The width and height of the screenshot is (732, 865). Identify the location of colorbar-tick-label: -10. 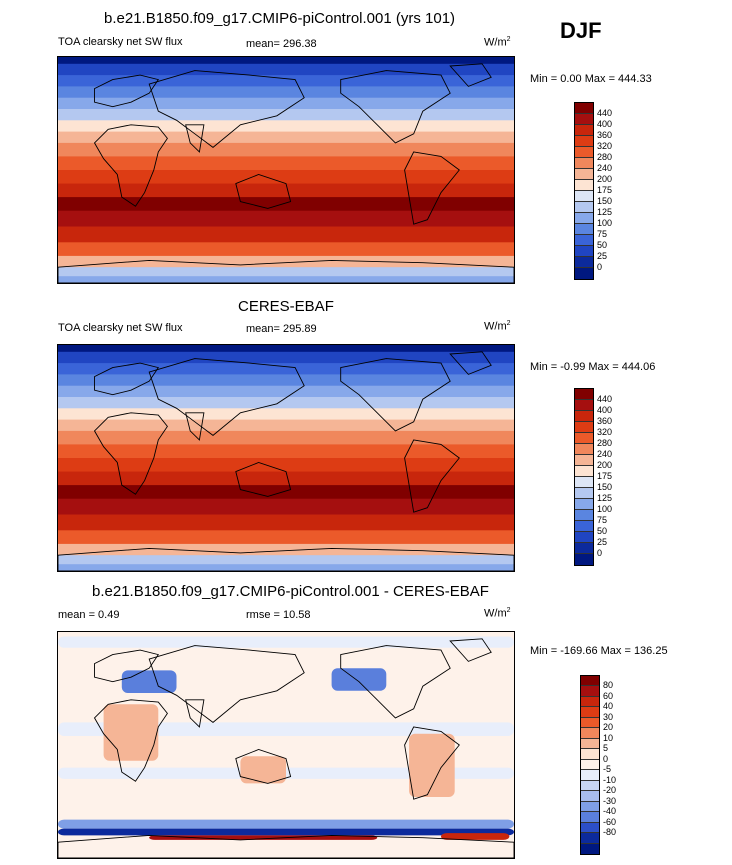
(610, 779).